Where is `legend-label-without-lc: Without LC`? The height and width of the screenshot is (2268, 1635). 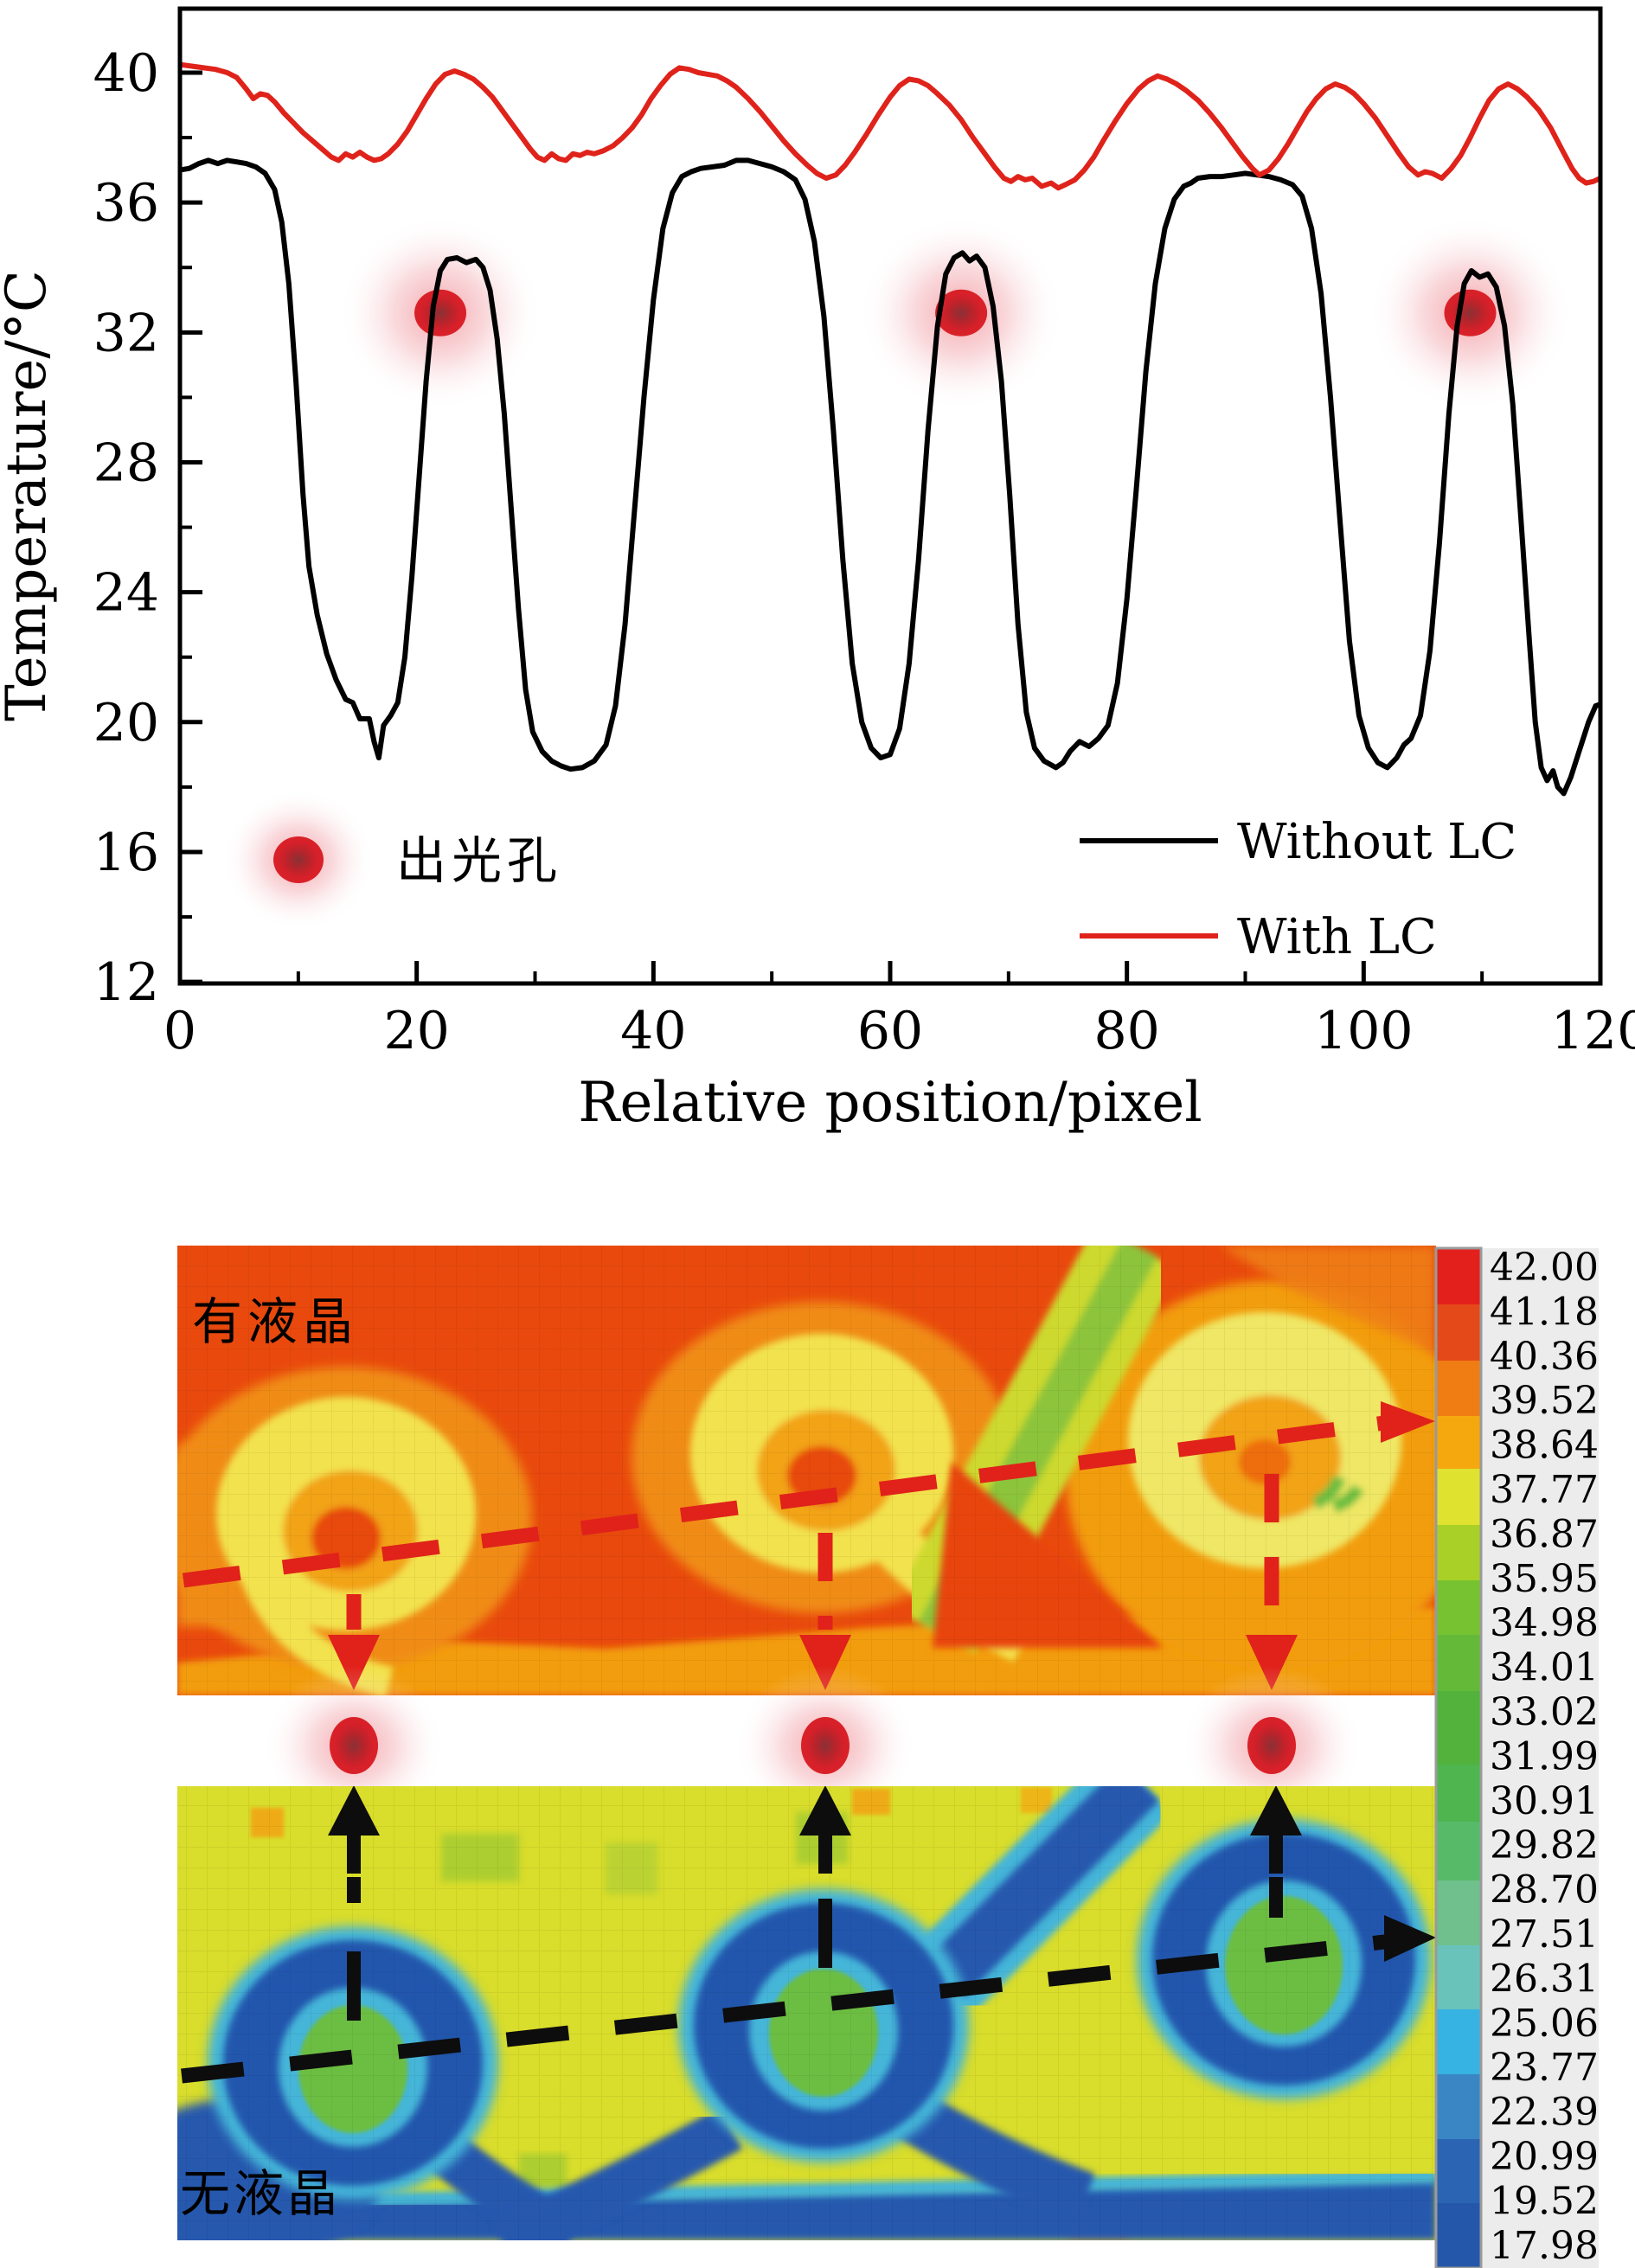
legend-label-without-lc: Without LC is located at coordinates (1376, 842).